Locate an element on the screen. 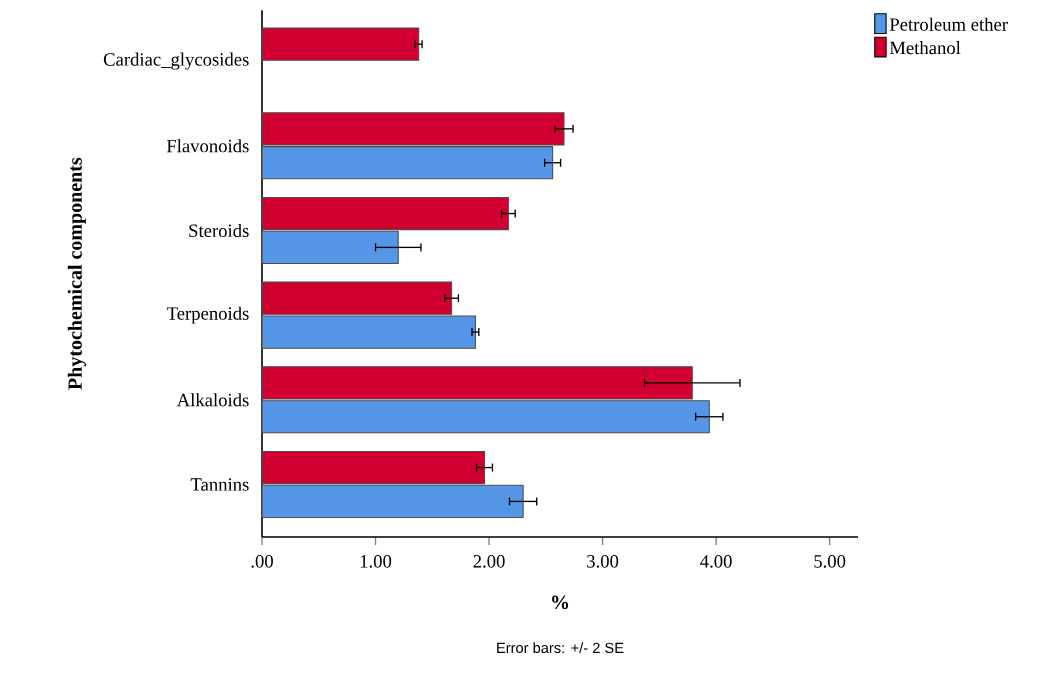  x-tick-label: 2.00 is located at coordinates (489, 561).